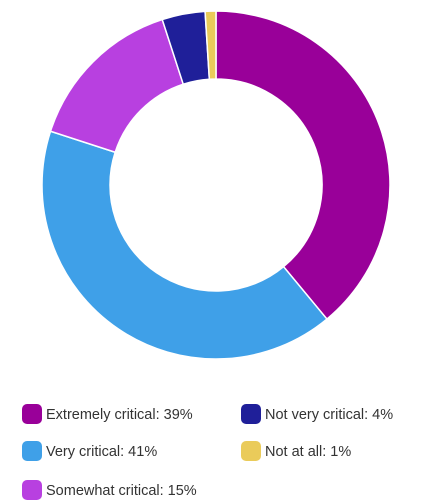 The height and width of the screenshot is (500, 425). What do you see at coordinates (101, 452) in the screenshot?
I see `legend-label: Very critical: 41%` at bounding box center [101, 452].